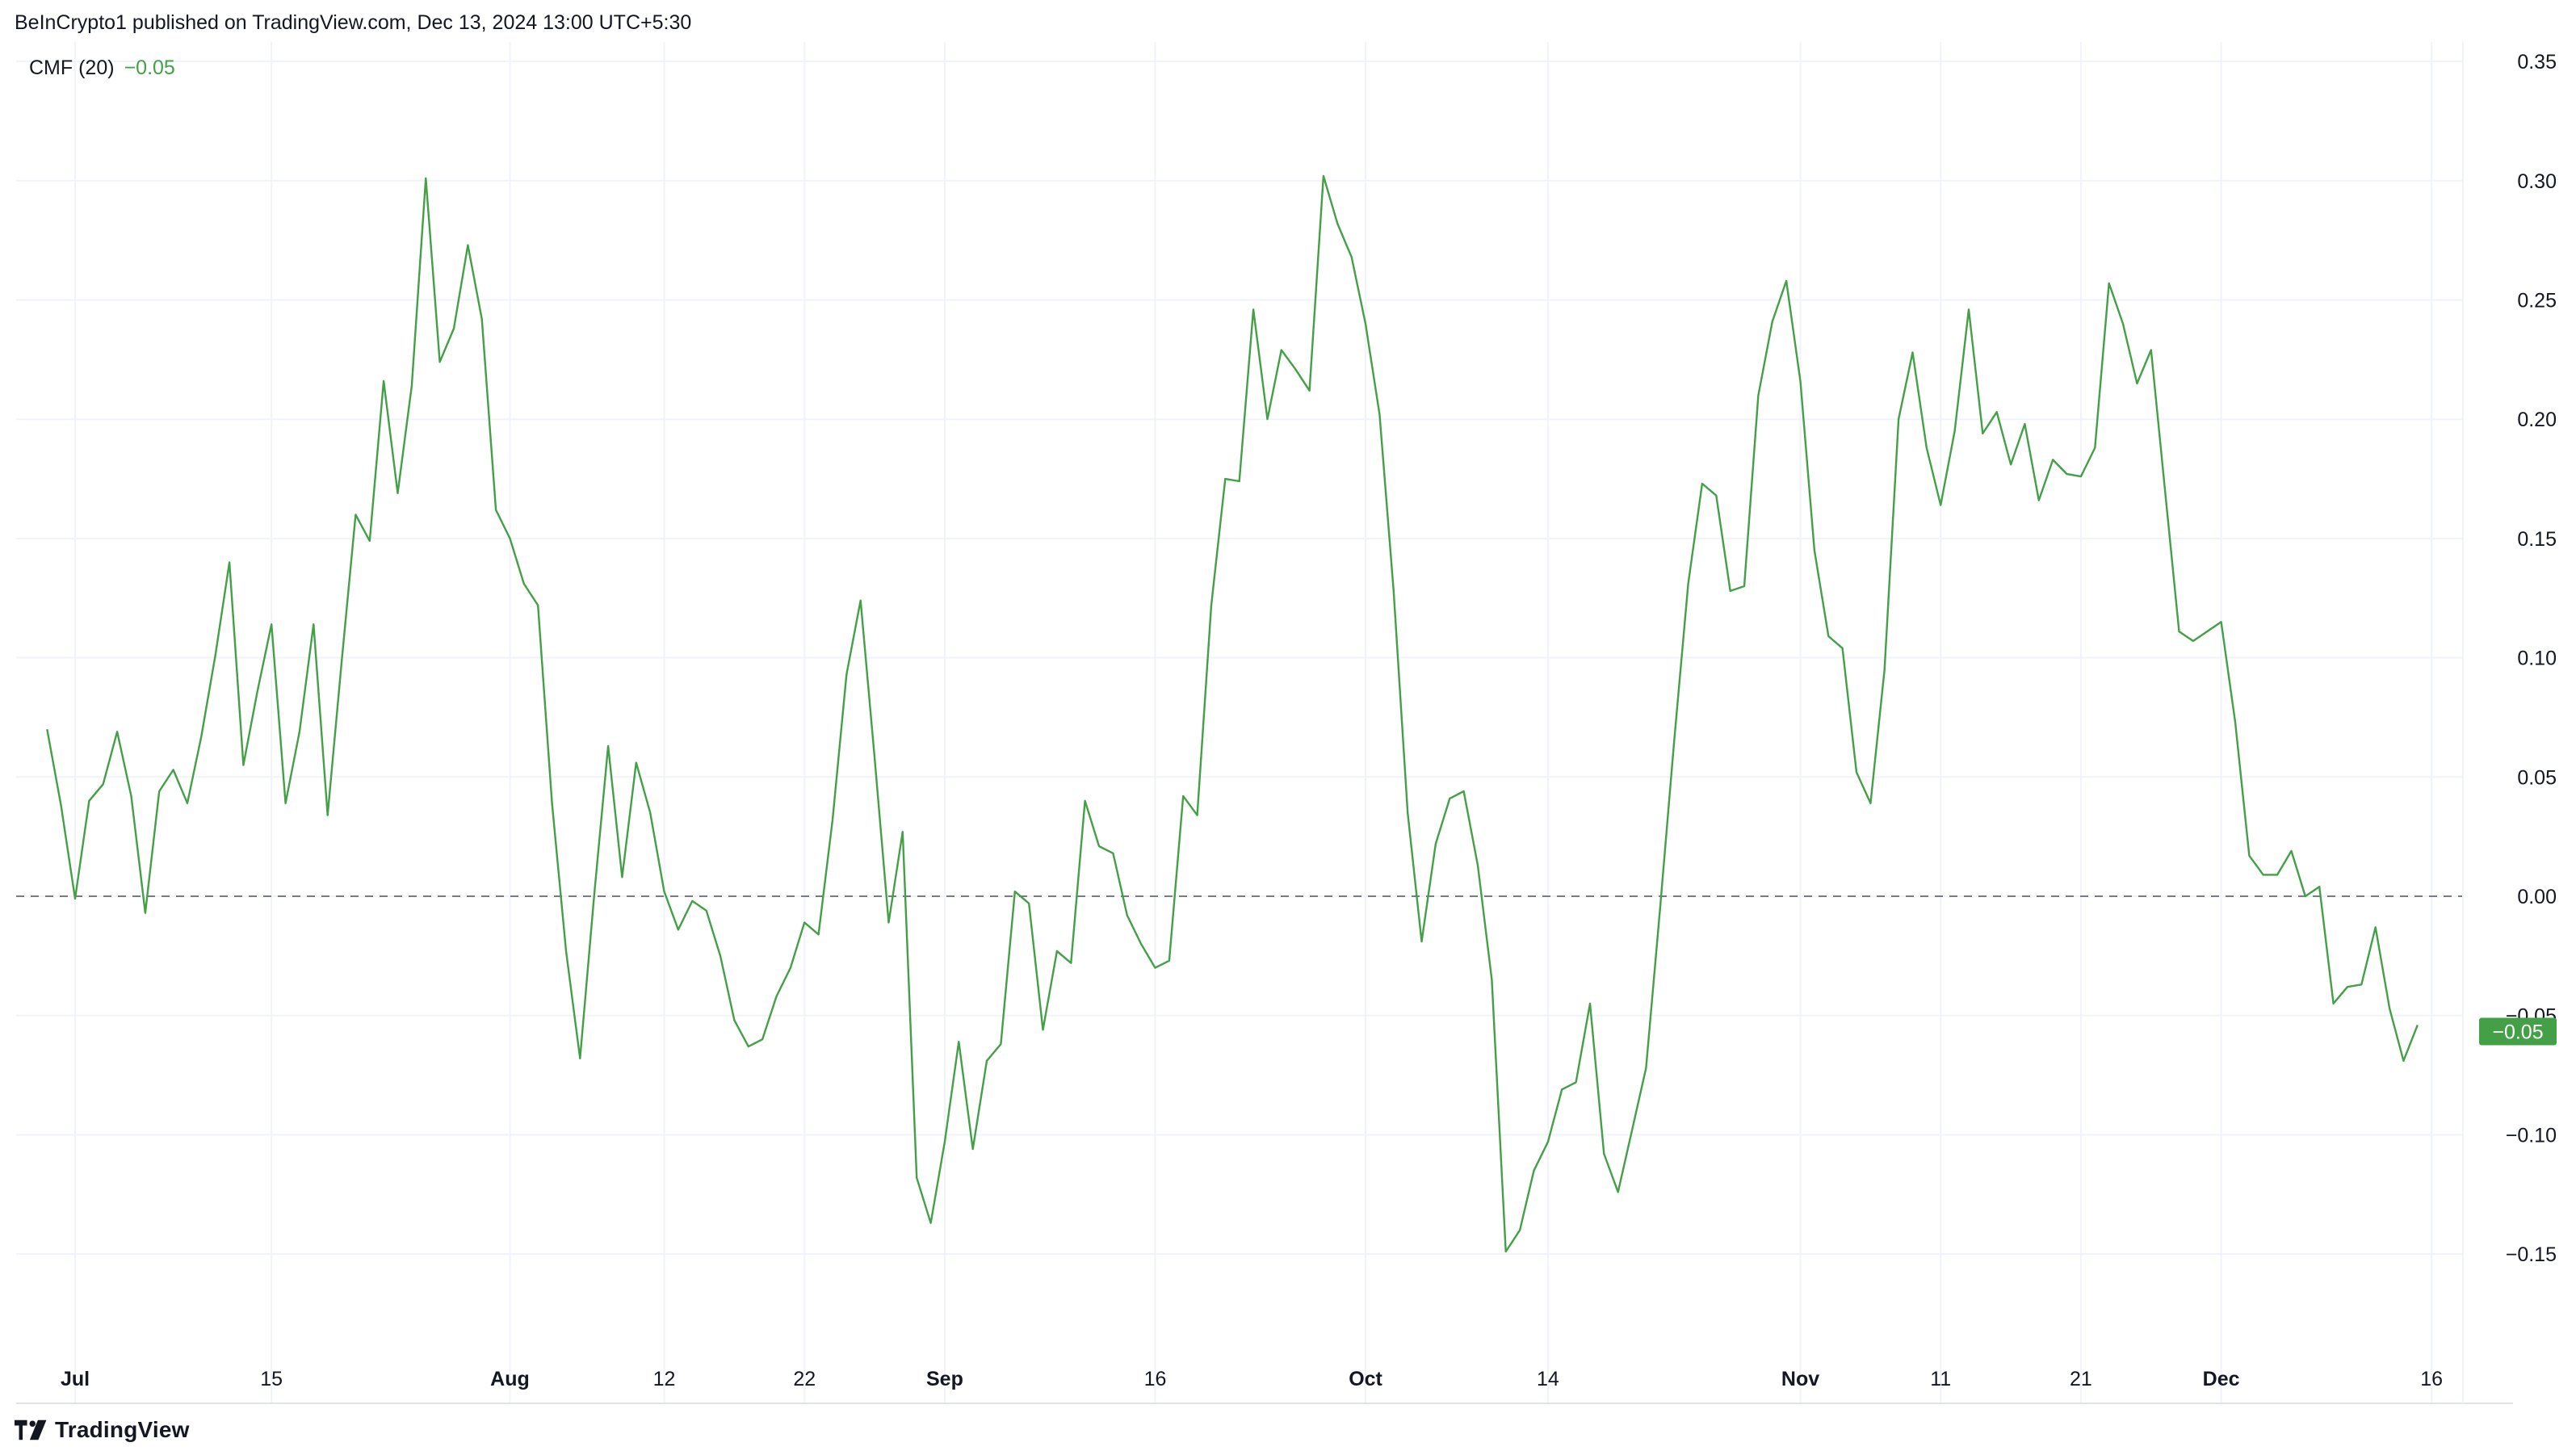 The width and height of the screenshot is (2576, 1455). What do you see at coordinates (510, 1379) in the screenshot?
I see `x-tick-label: Aug` at bounding box center [510, 1379].